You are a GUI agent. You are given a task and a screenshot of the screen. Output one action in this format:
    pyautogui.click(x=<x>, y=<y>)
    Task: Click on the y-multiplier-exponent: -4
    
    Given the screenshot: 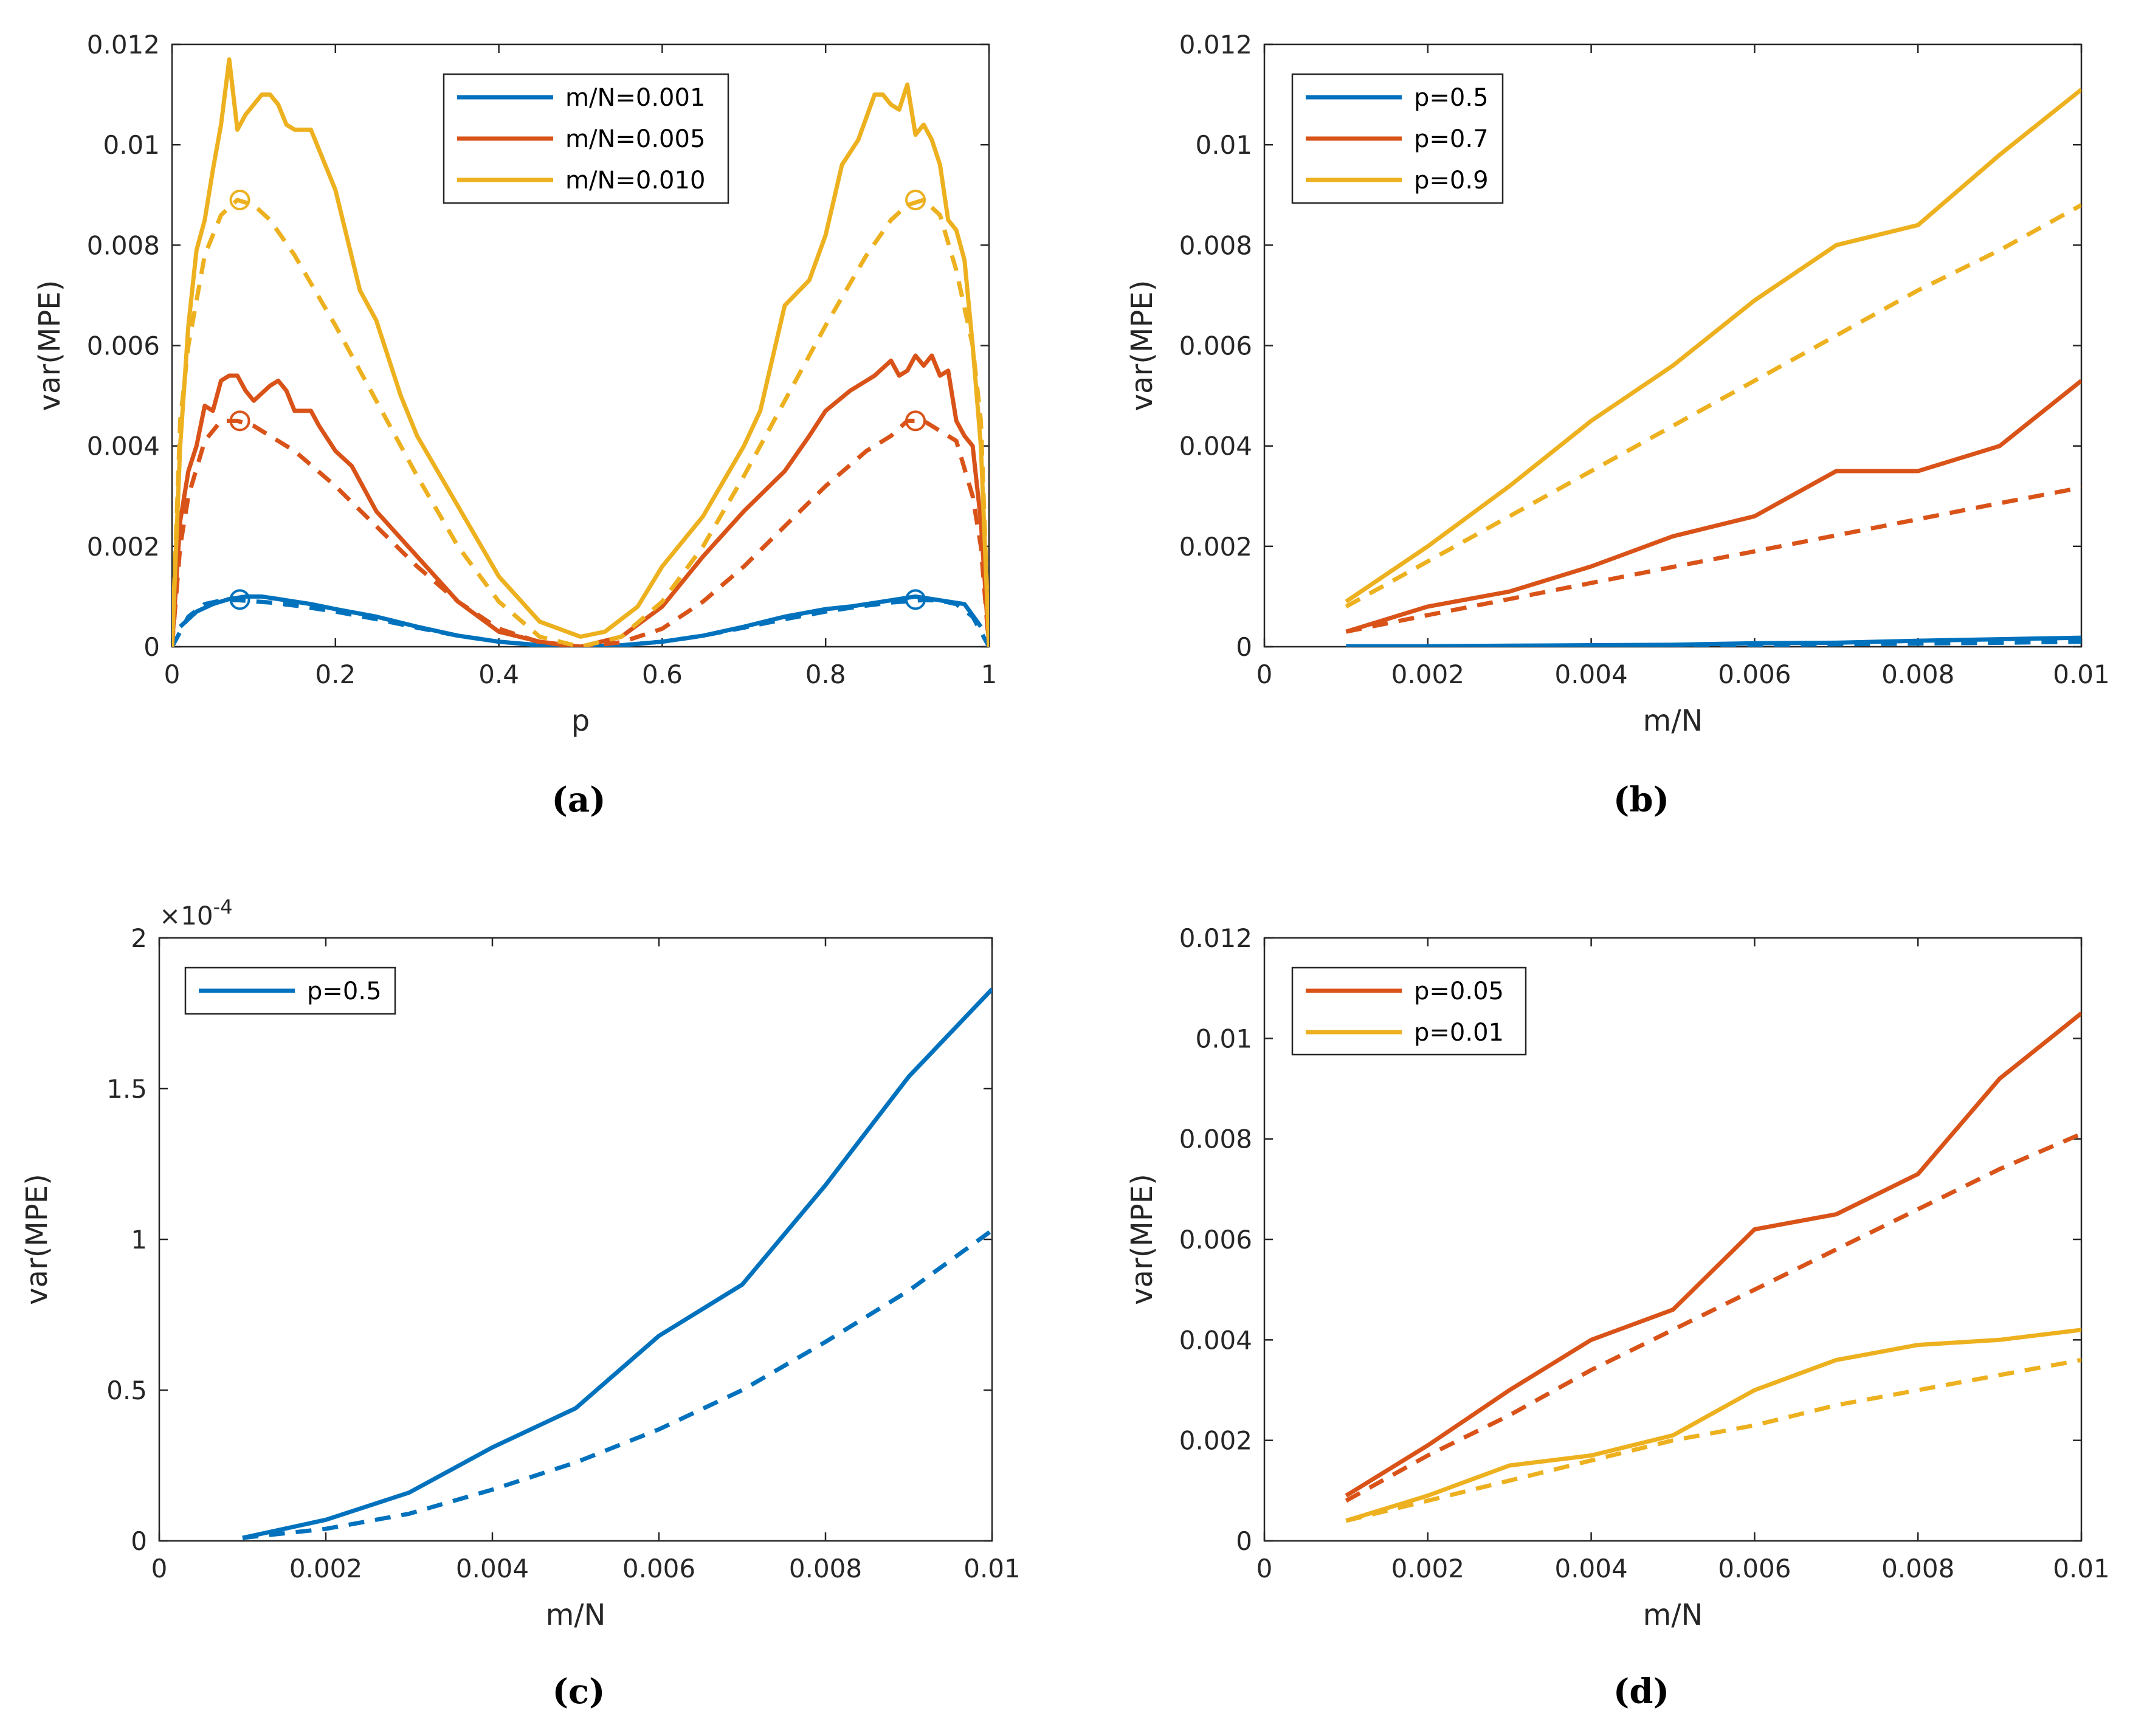 What is the action you would take?
    pyautogui.click(x=223, y=906)
    